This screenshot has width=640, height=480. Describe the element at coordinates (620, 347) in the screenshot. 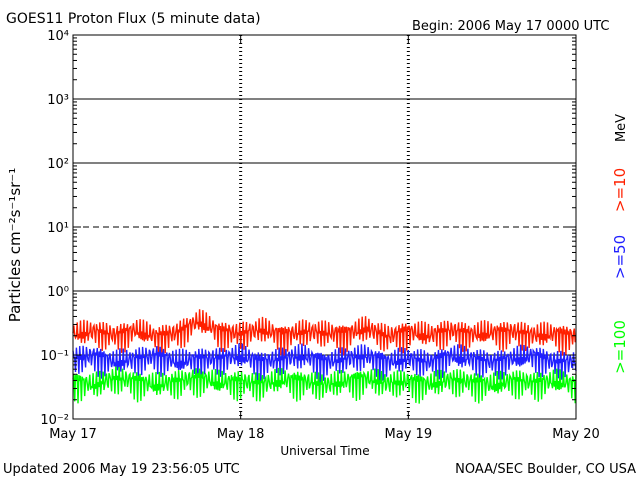

I see `legend-entry: >=100` at that location.